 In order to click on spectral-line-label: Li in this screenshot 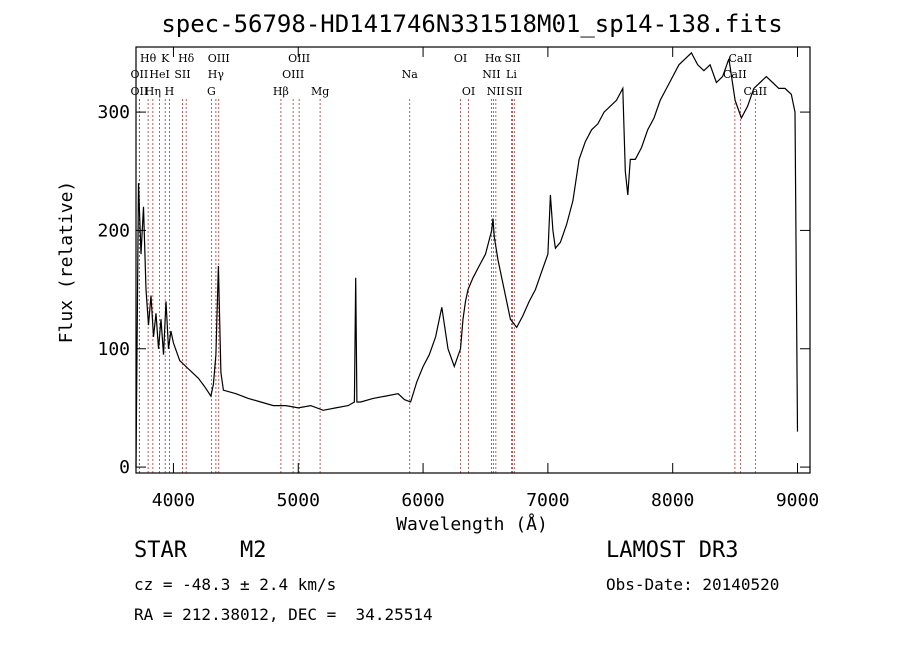, I will do `click(511, 74)`.